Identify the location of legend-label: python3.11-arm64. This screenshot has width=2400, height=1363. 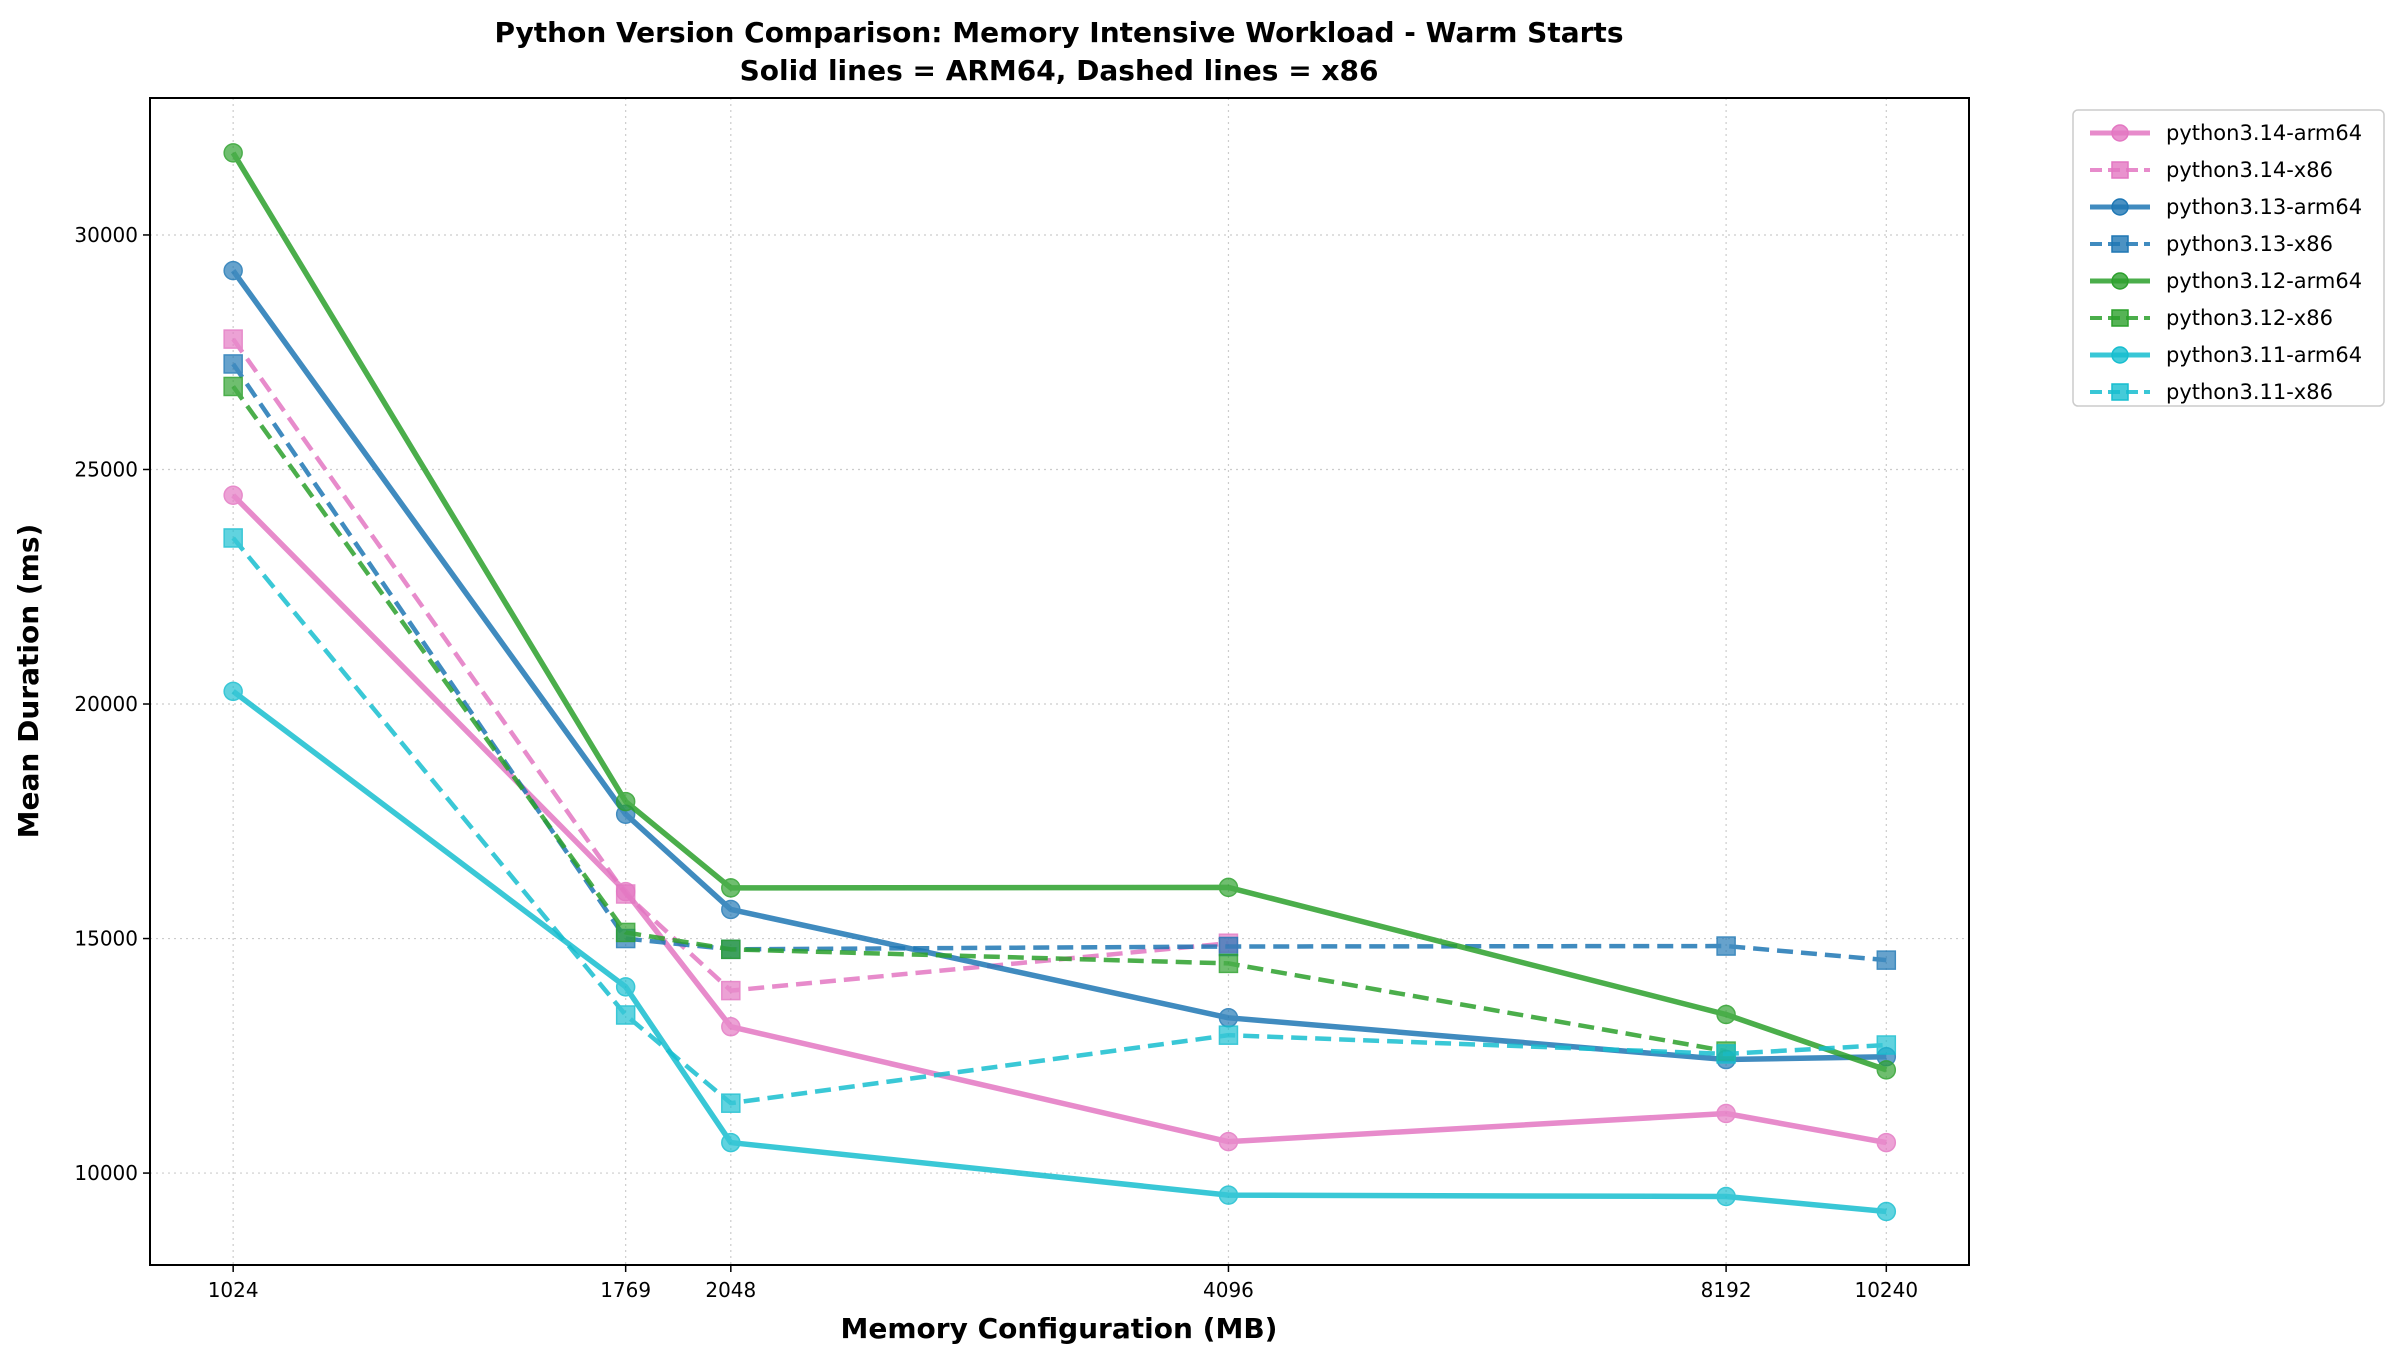
(2264, 355).